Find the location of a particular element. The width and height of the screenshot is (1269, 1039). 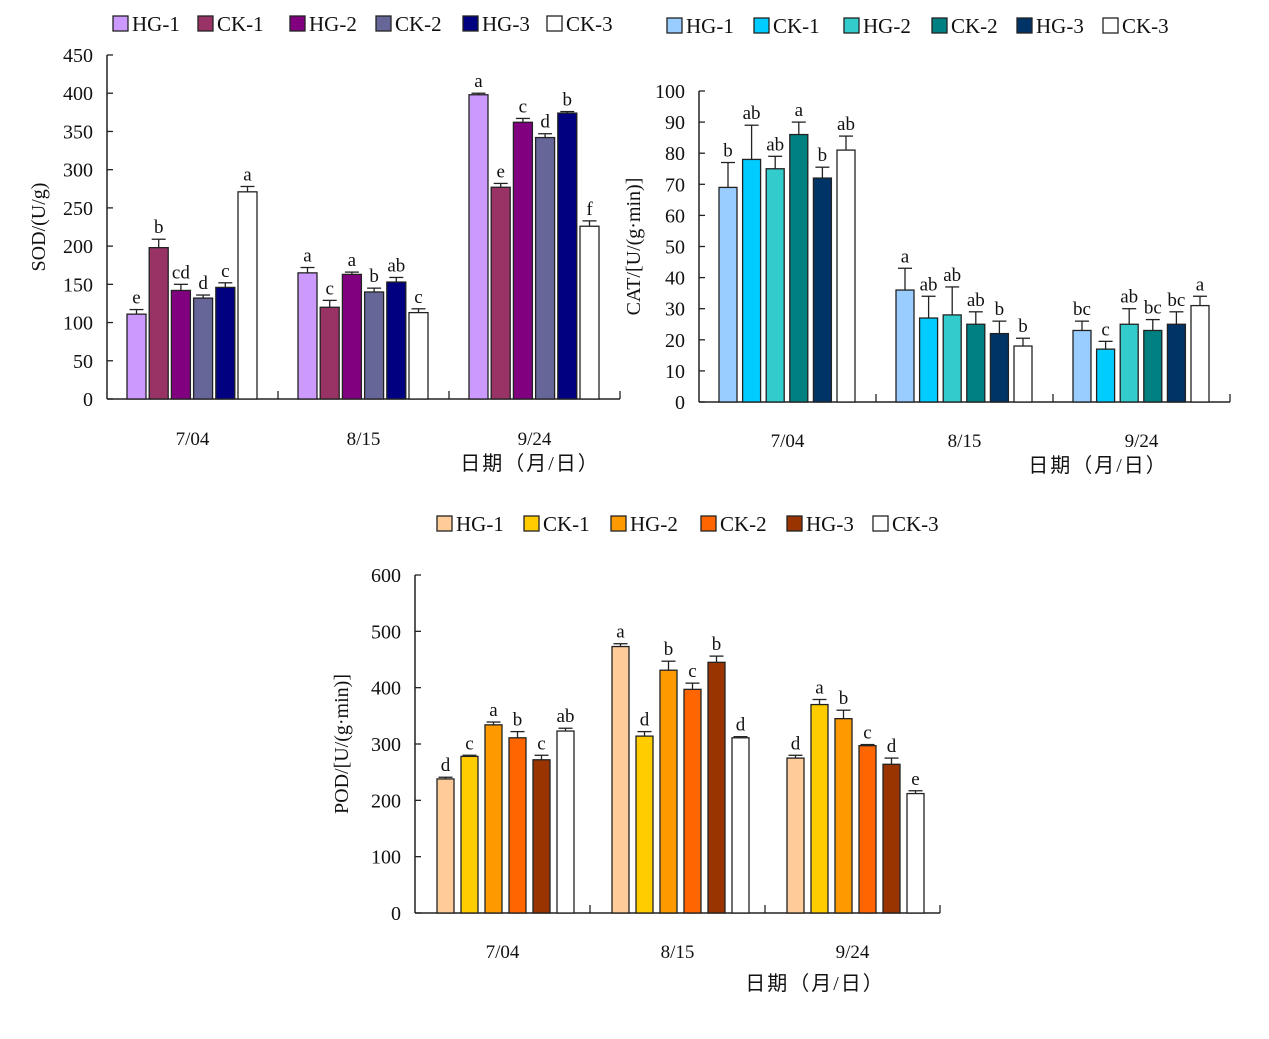

legend-item: HG-3 is located at coordinates (496, 24).